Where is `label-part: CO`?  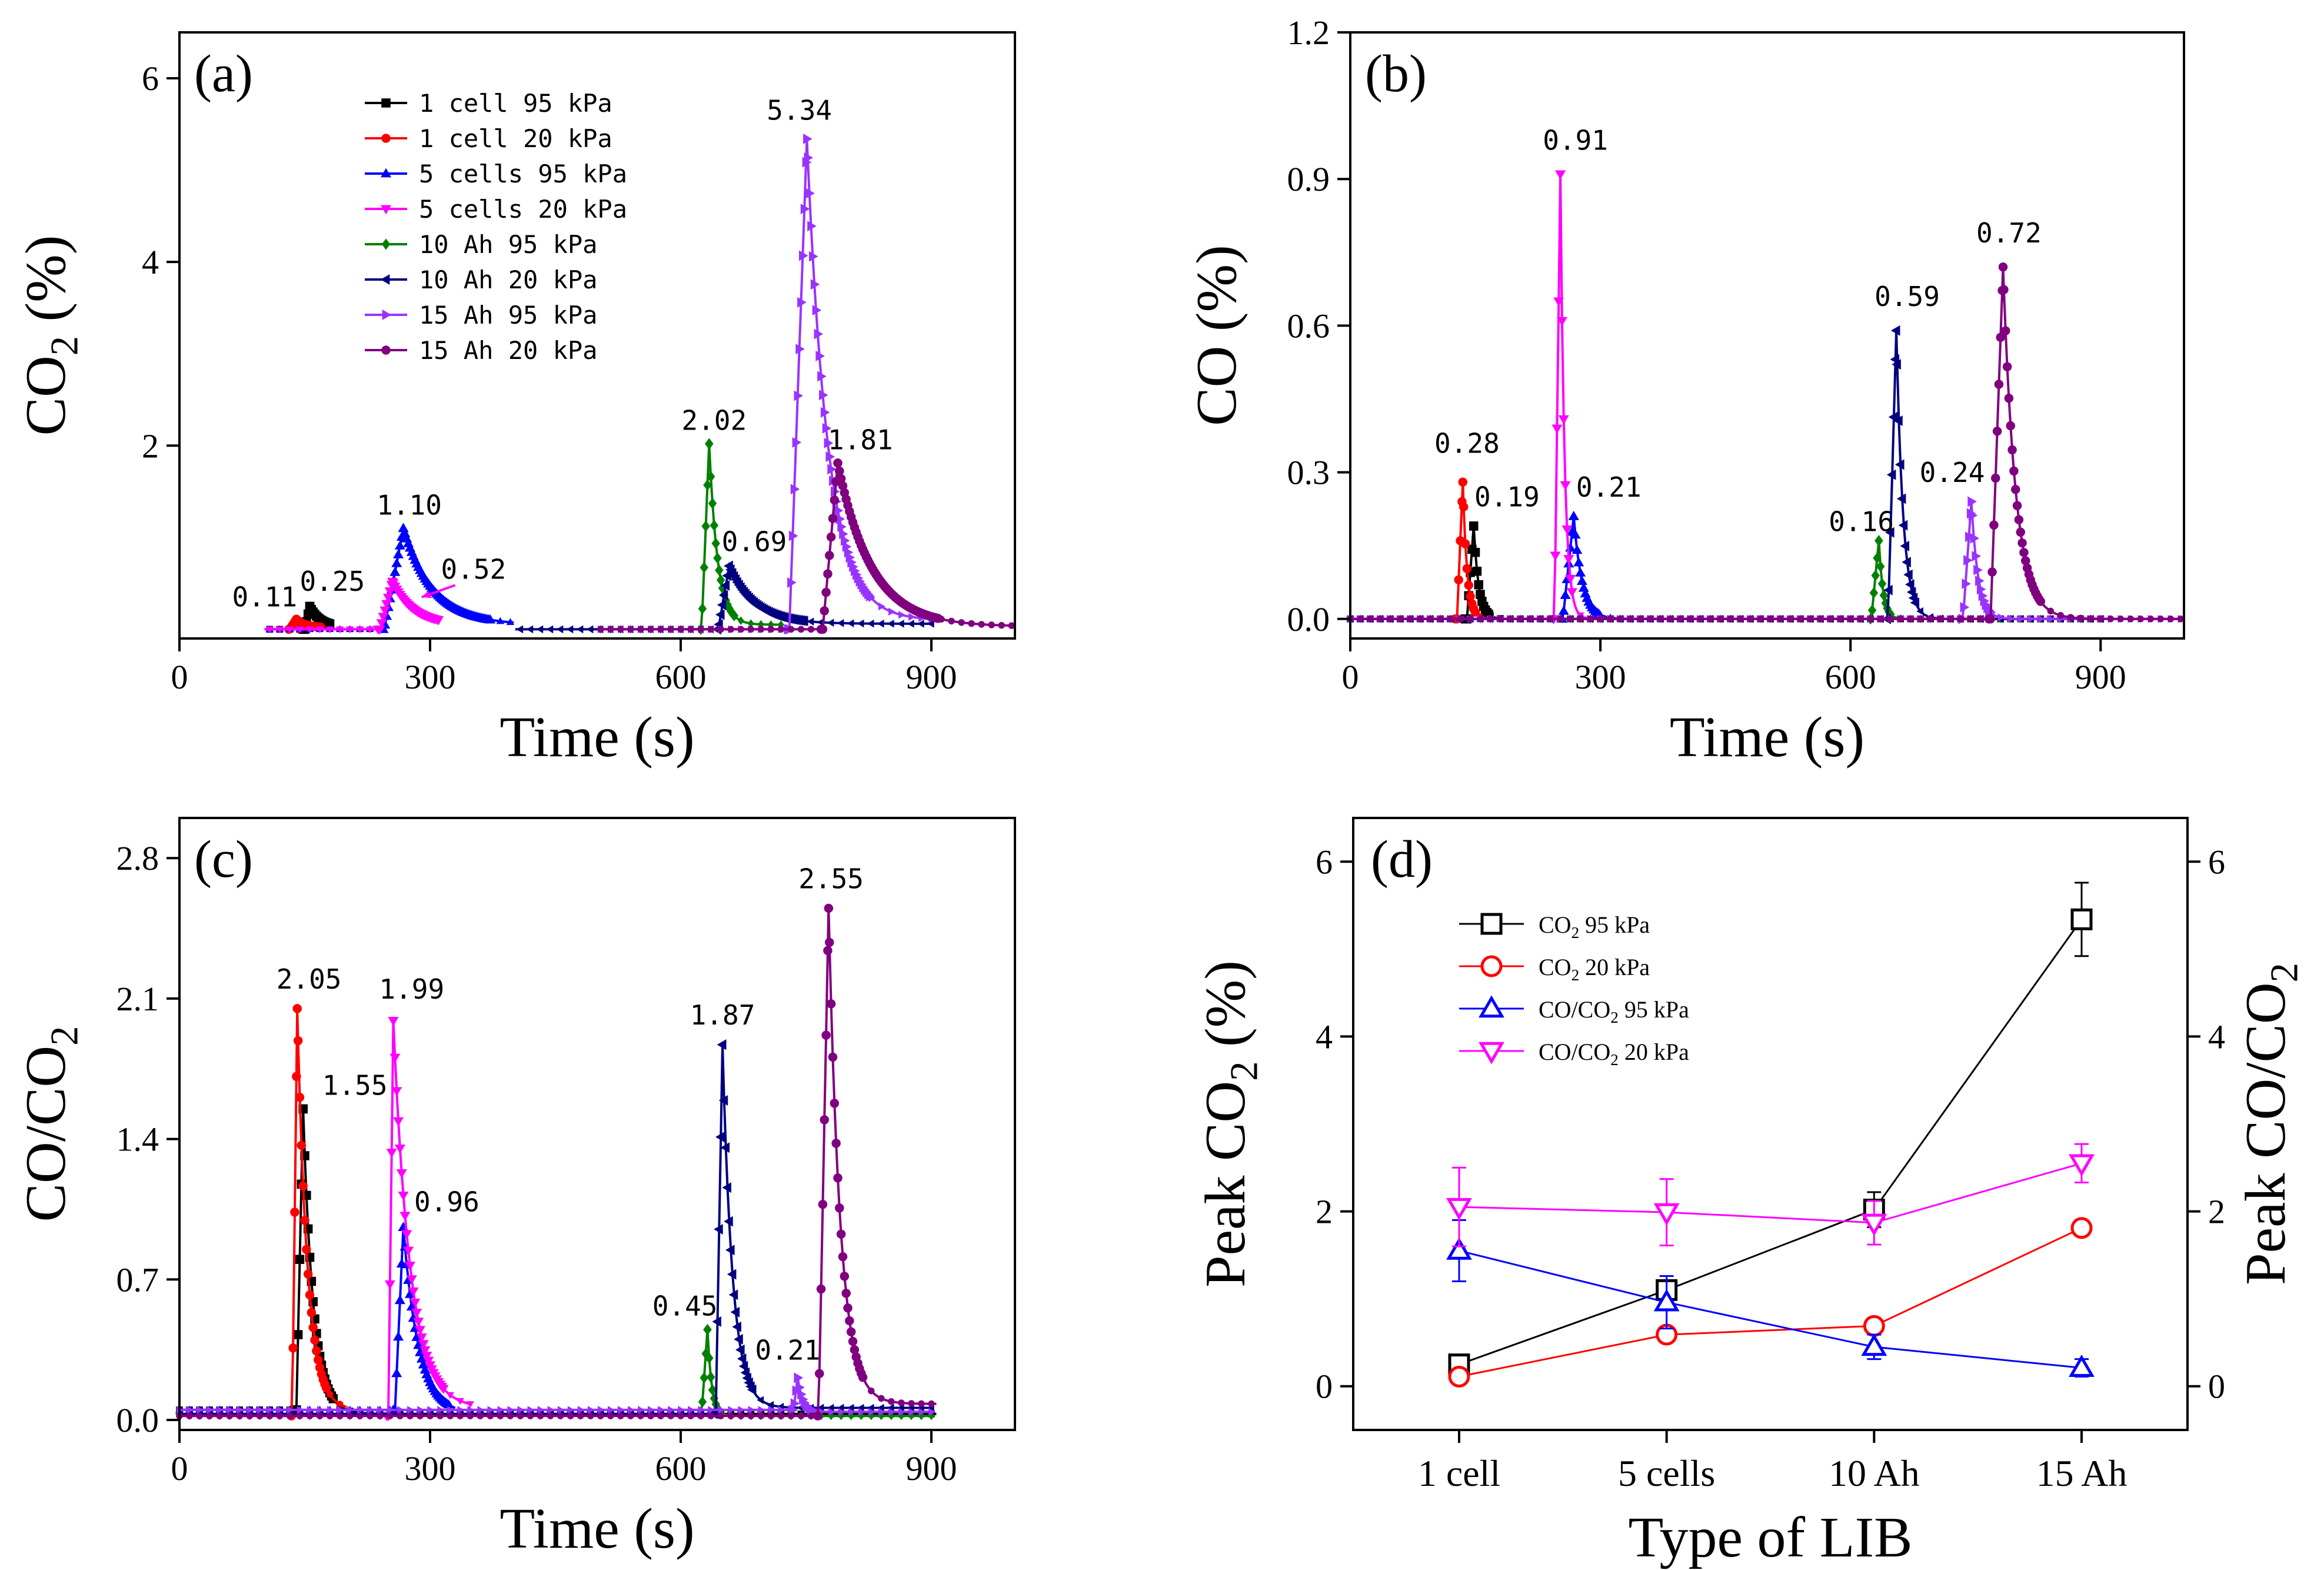
label-part: CO is located at coordinates (1555, 967).